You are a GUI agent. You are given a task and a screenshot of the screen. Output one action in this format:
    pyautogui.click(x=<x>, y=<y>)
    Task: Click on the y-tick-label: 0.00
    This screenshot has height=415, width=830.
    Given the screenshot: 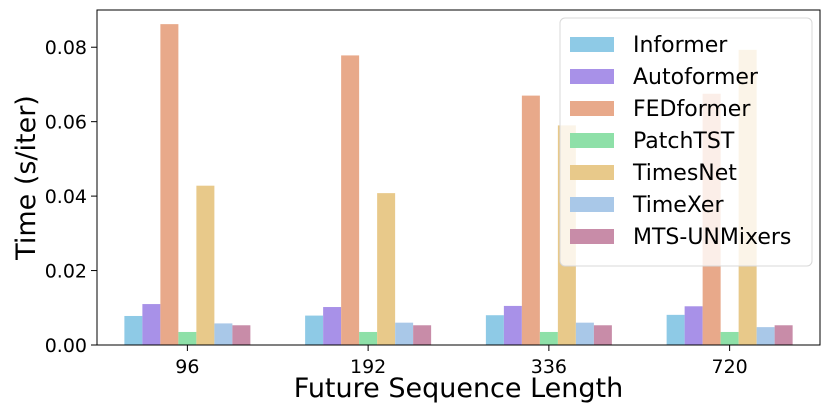 What is the action you would take?
    pyautogui.click(x=66, y=346)
    